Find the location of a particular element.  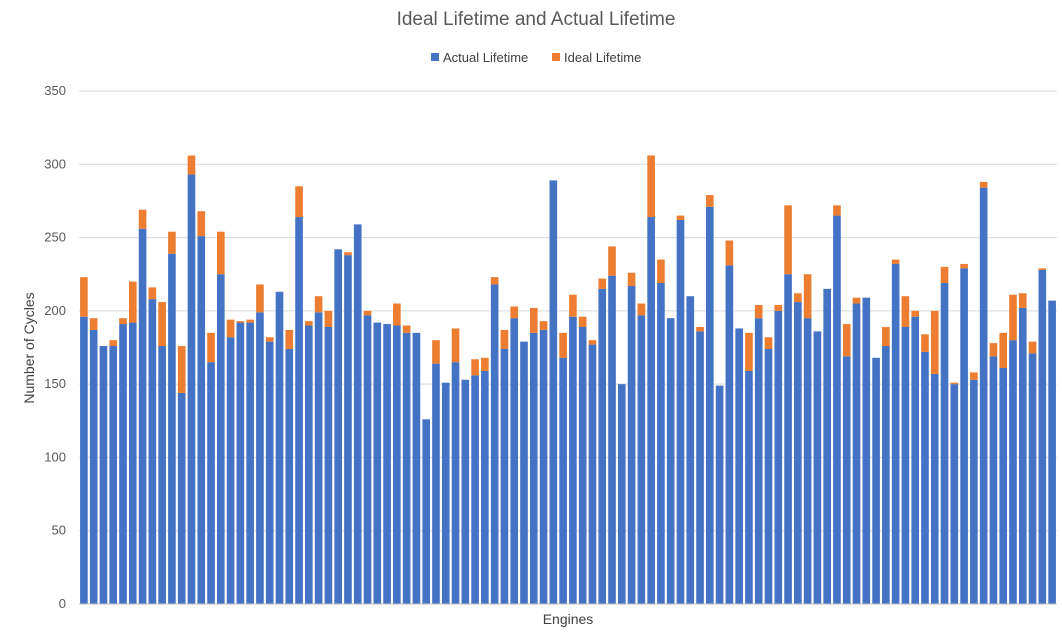

y-tick-label: 0 is located at coordinates (62, 603).